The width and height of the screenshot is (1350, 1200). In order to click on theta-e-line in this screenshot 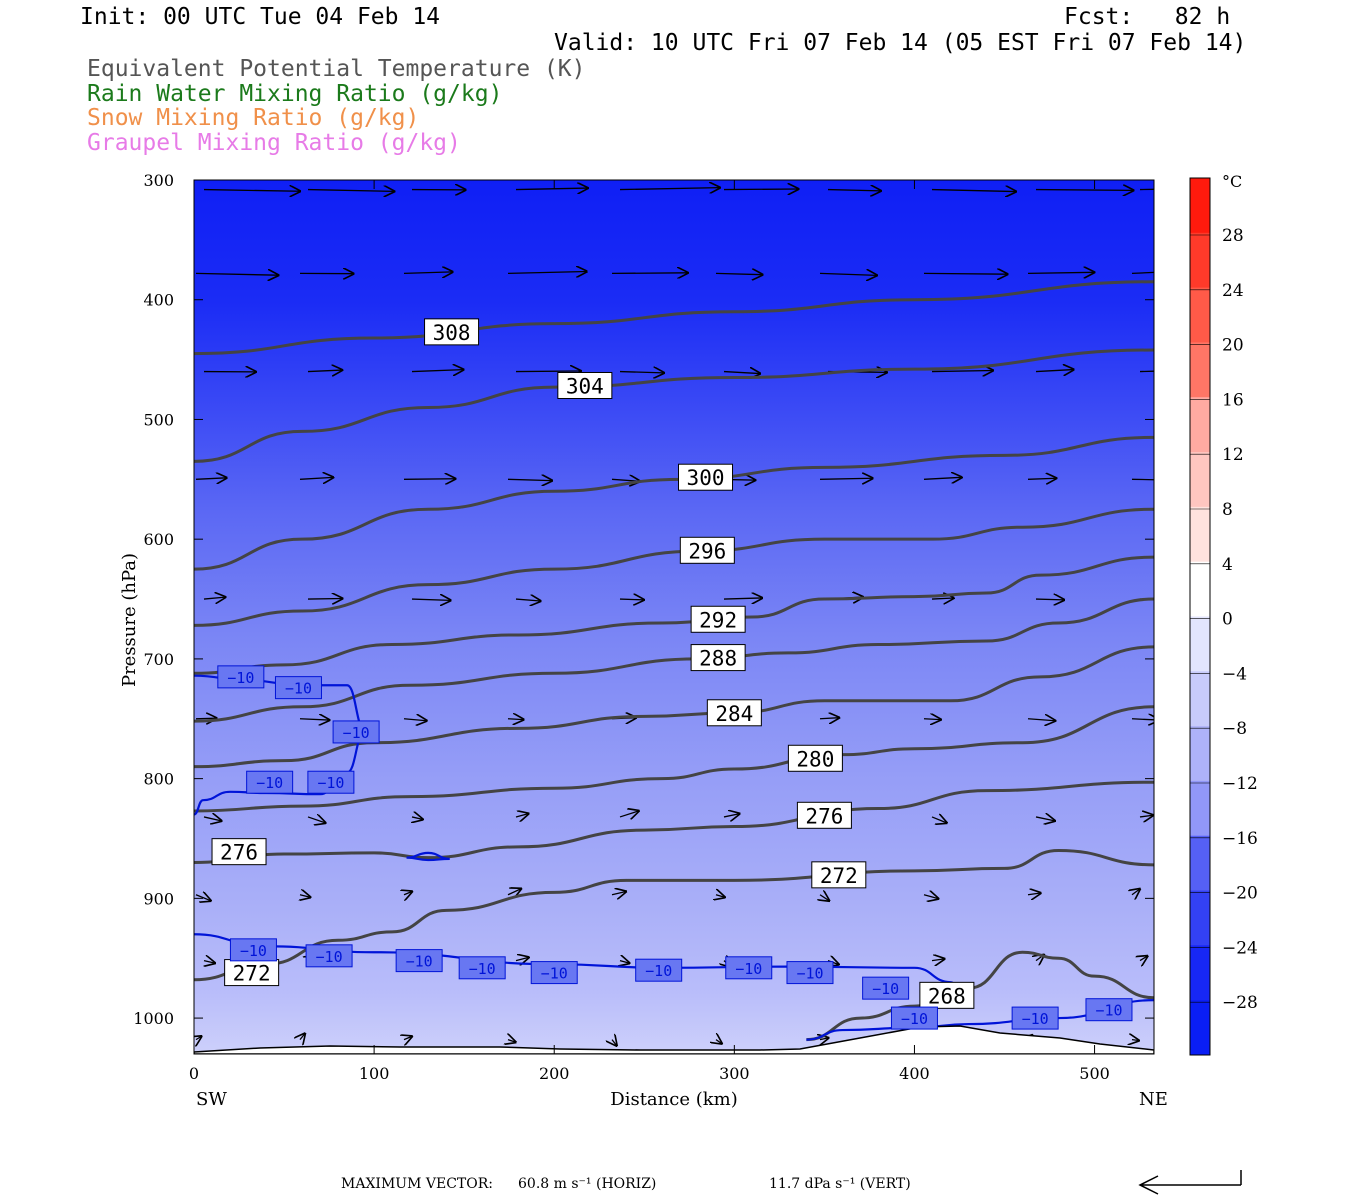, I will do `click(674, 759)`.